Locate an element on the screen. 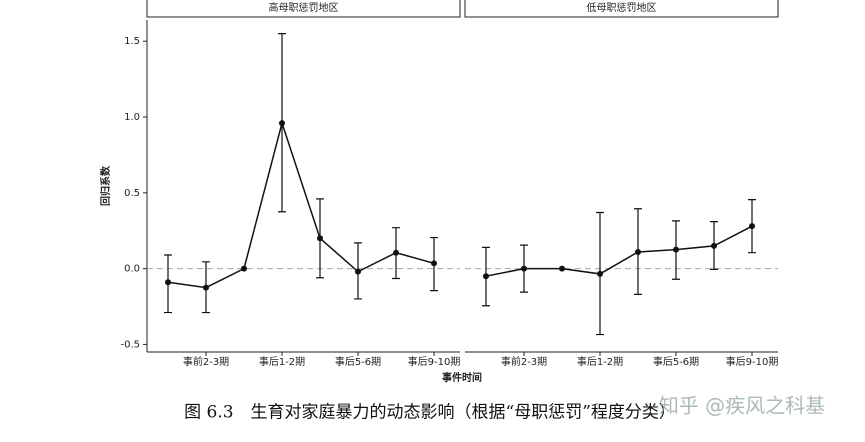 The image size is (865, 442). y-tick-label: -0.5 is located at coordinates (130, 344).